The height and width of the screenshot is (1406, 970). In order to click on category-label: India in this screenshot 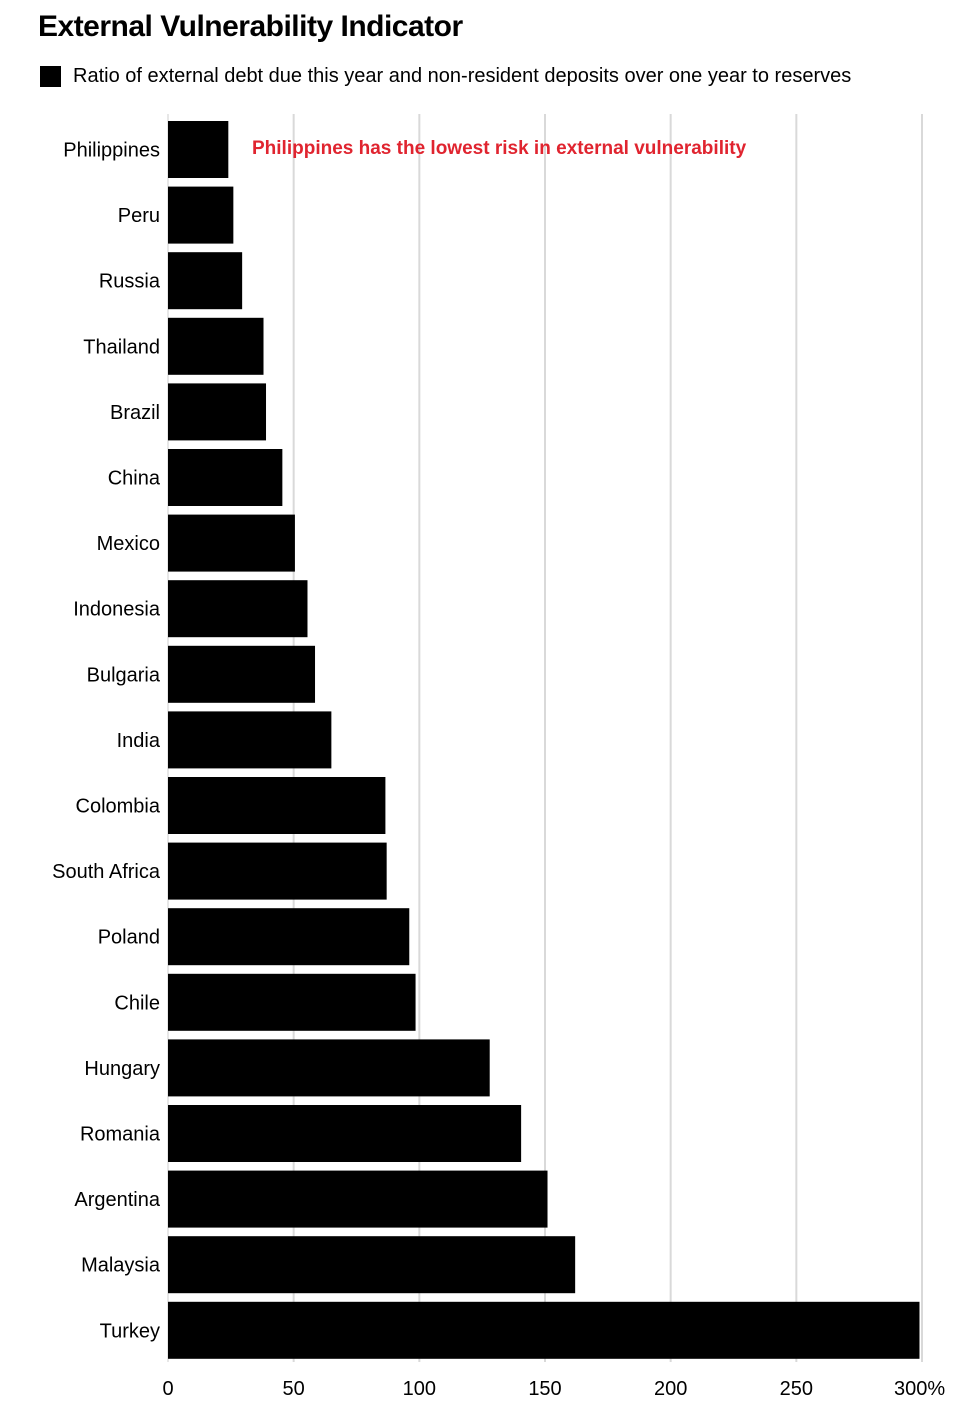, I will do `click(139, 741)`.